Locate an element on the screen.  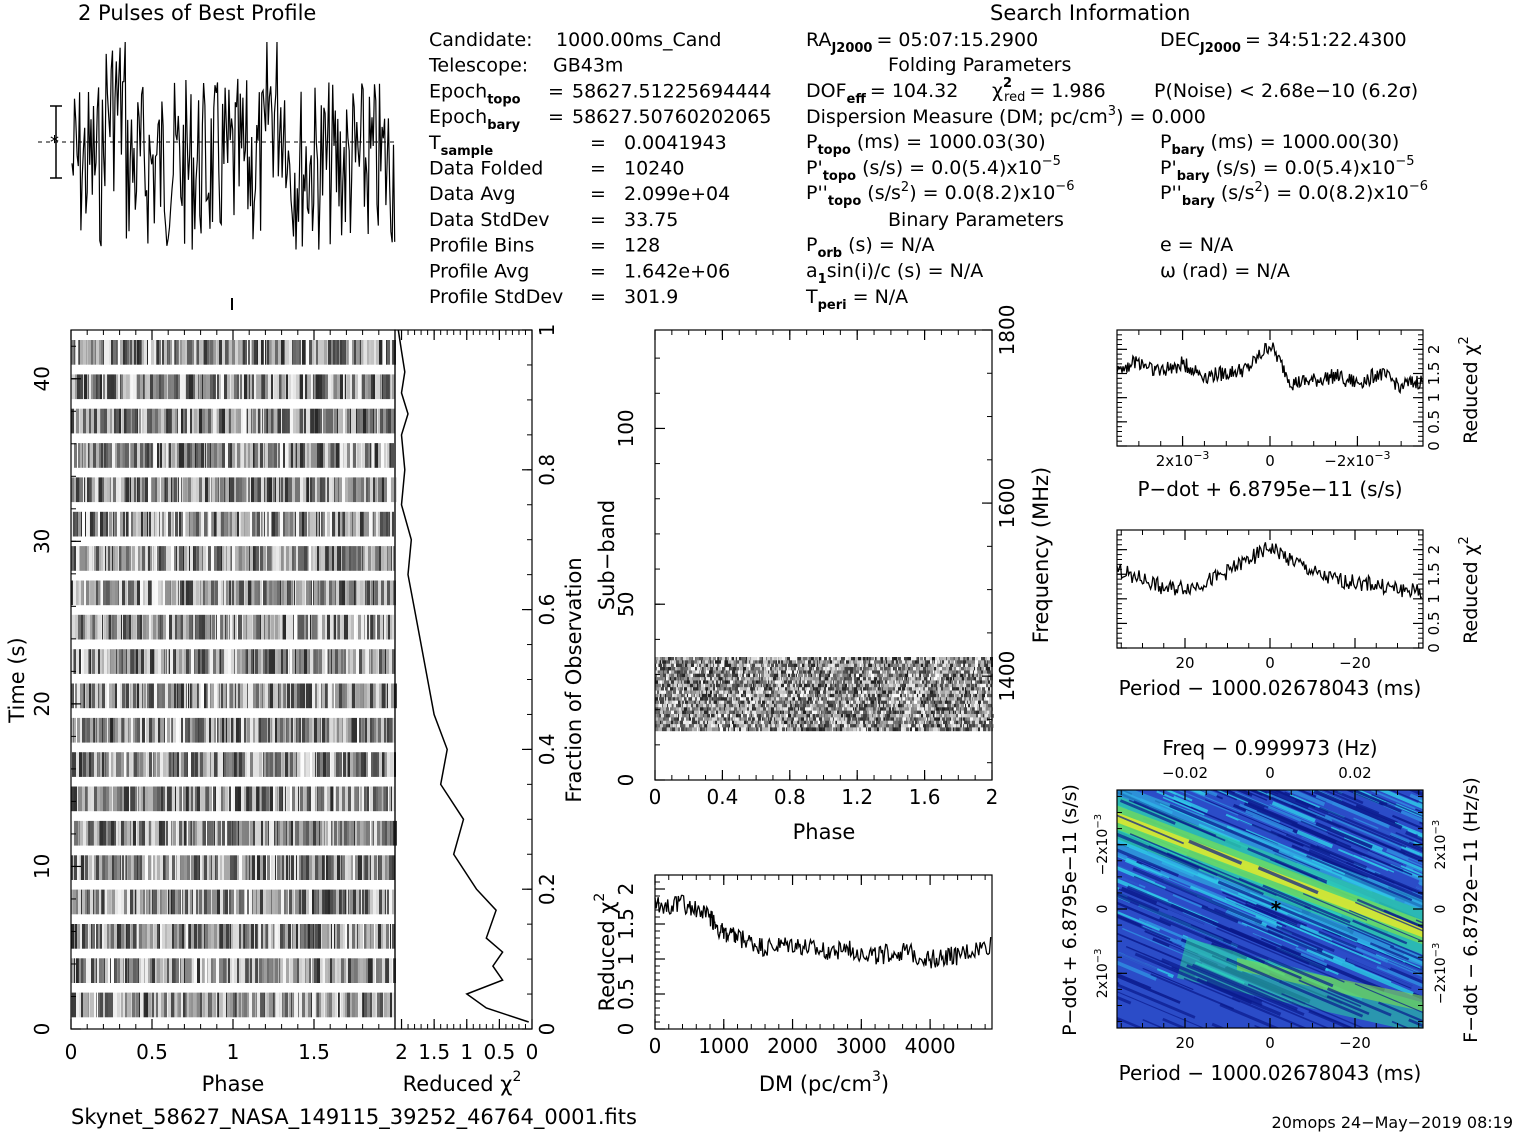
info-row-value: 58627.51225694444 is located at coordinates (671, 91).